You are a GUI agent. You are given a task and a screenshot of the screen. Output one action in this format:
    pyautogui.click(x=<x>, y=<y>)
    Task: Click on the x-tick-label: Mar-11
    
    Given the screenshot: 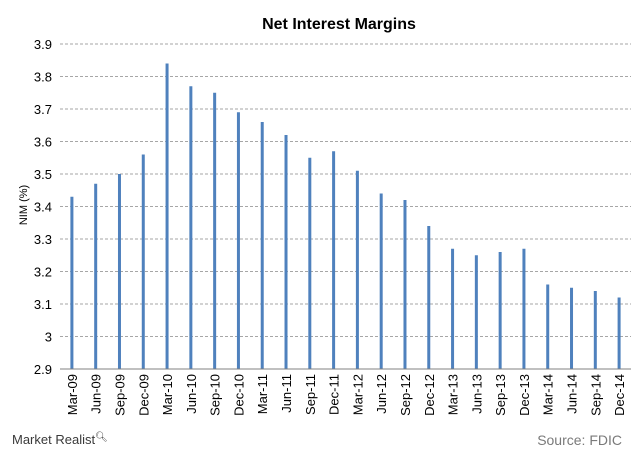 What is the action you would take?
    pyautogui.click(x=262, y=394)
    